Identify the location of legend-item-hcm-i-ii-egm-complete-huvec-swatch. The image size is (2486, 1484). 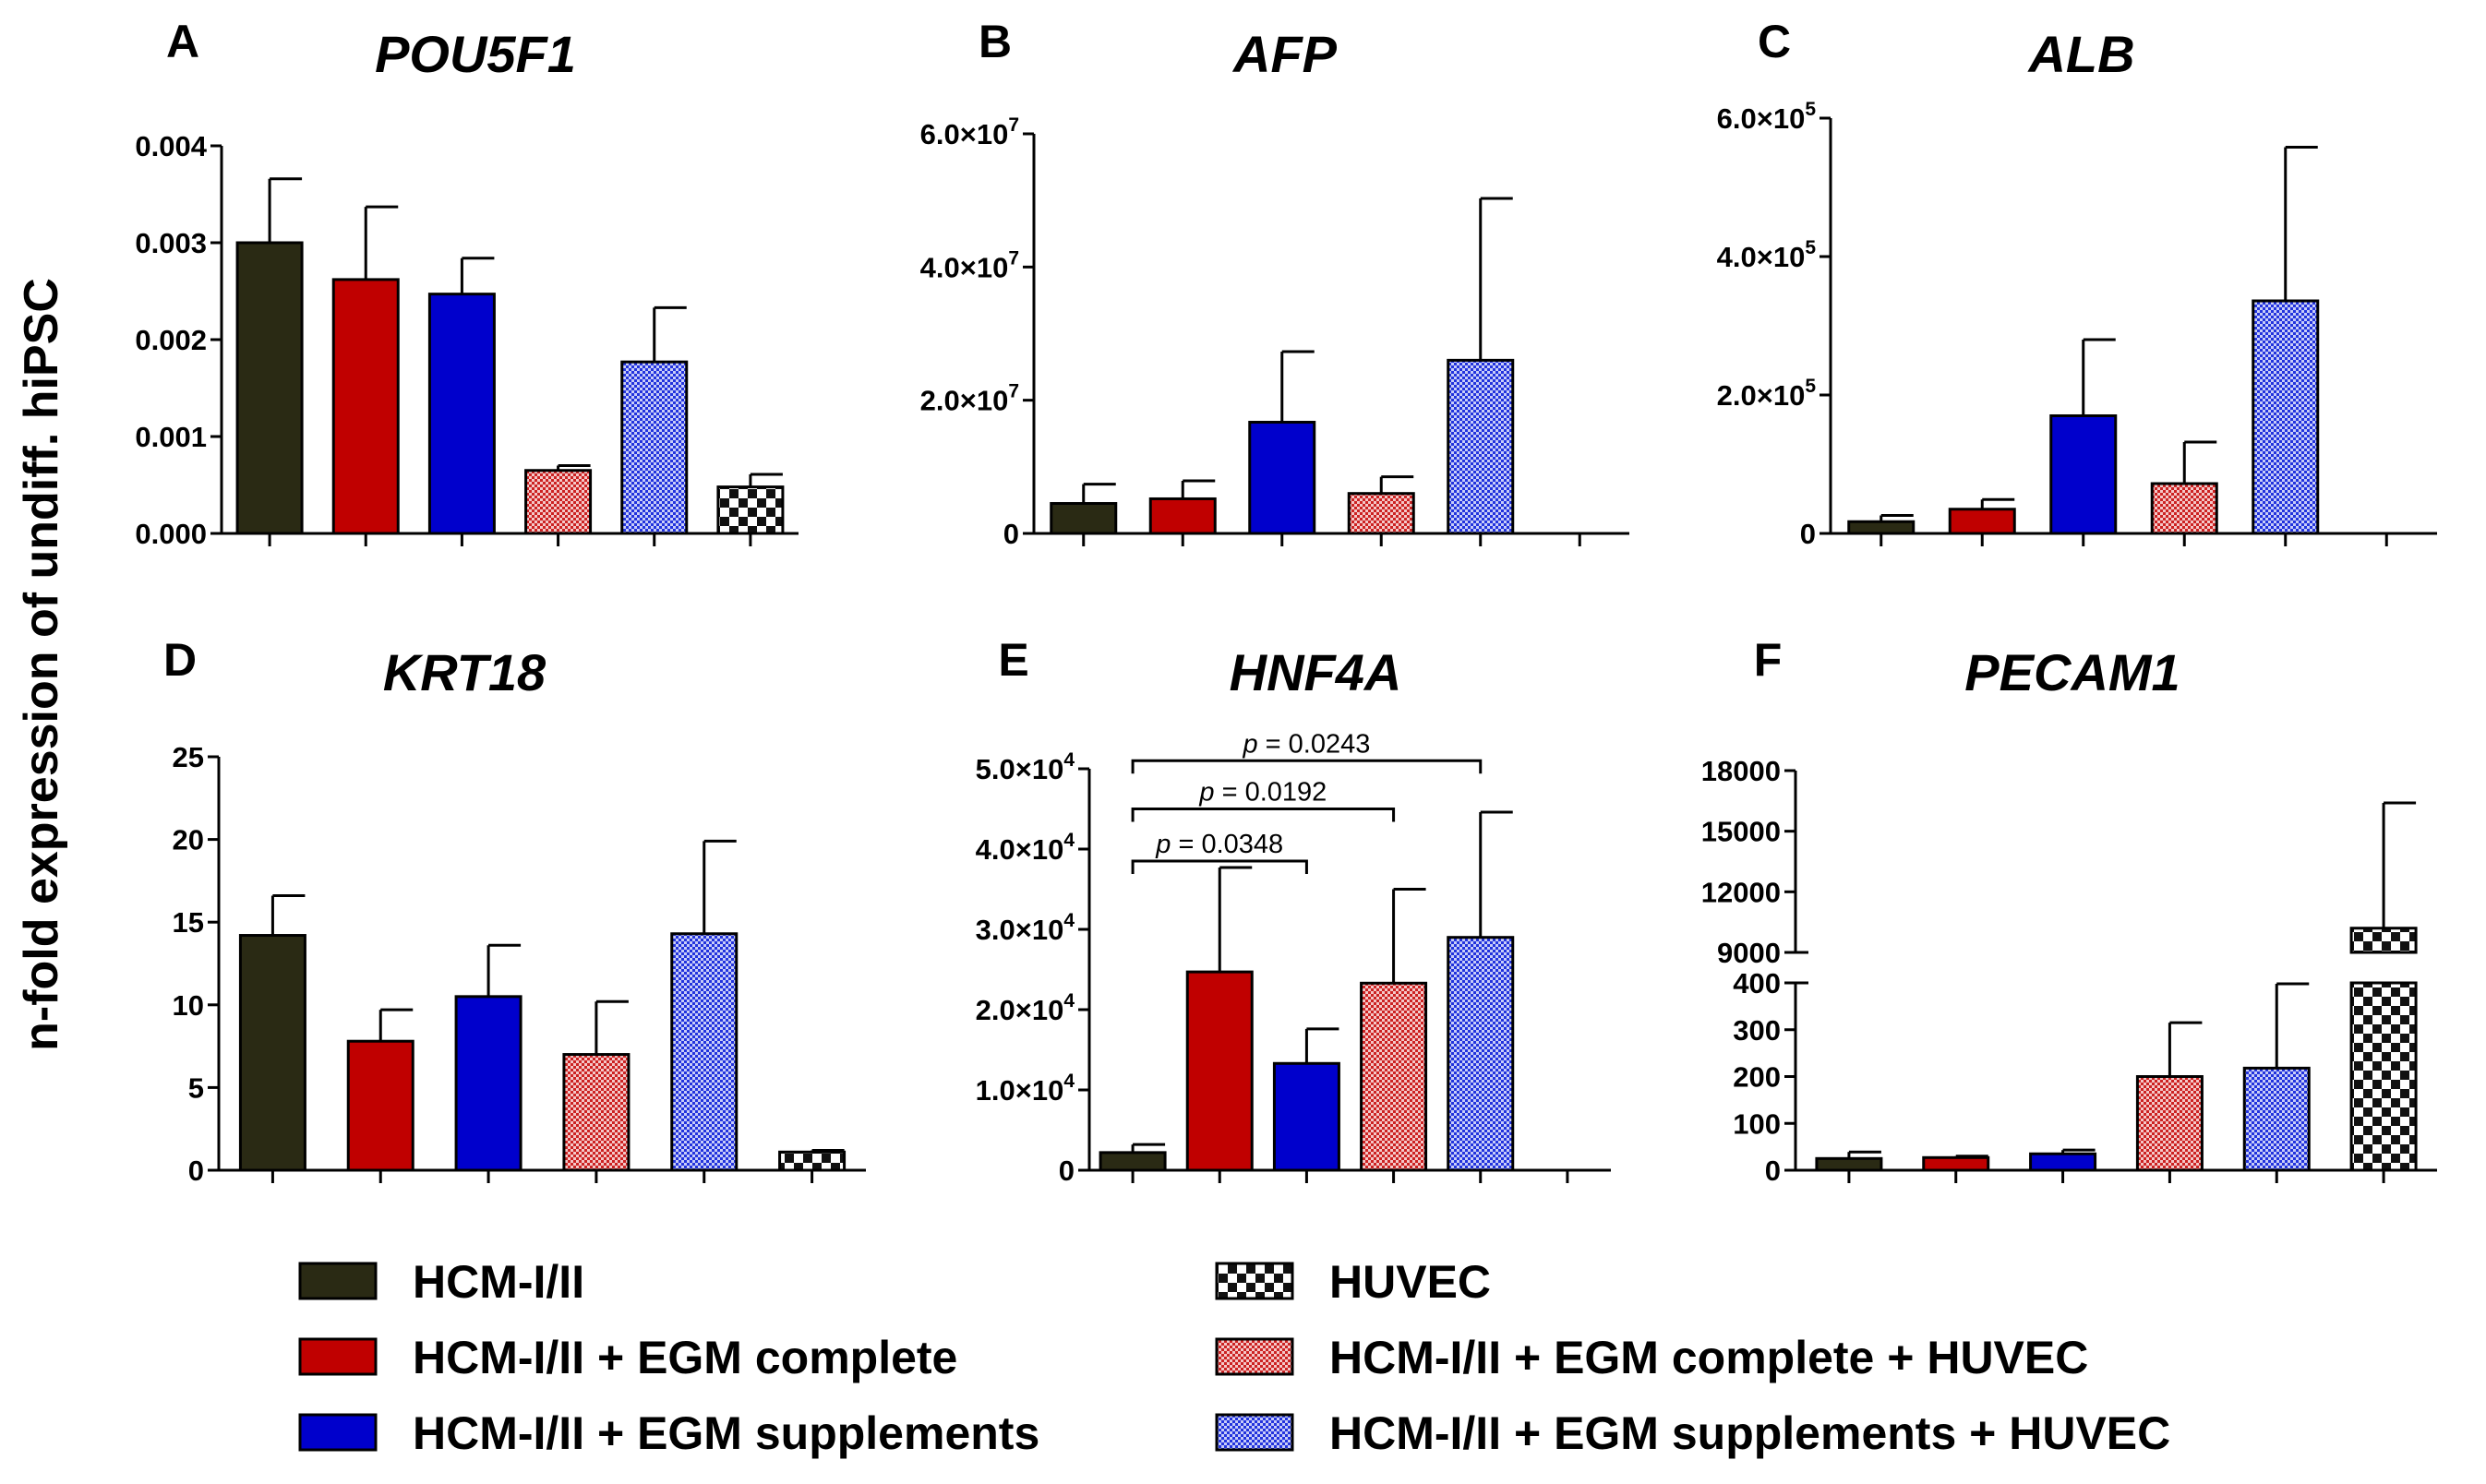
(1254, 1356).